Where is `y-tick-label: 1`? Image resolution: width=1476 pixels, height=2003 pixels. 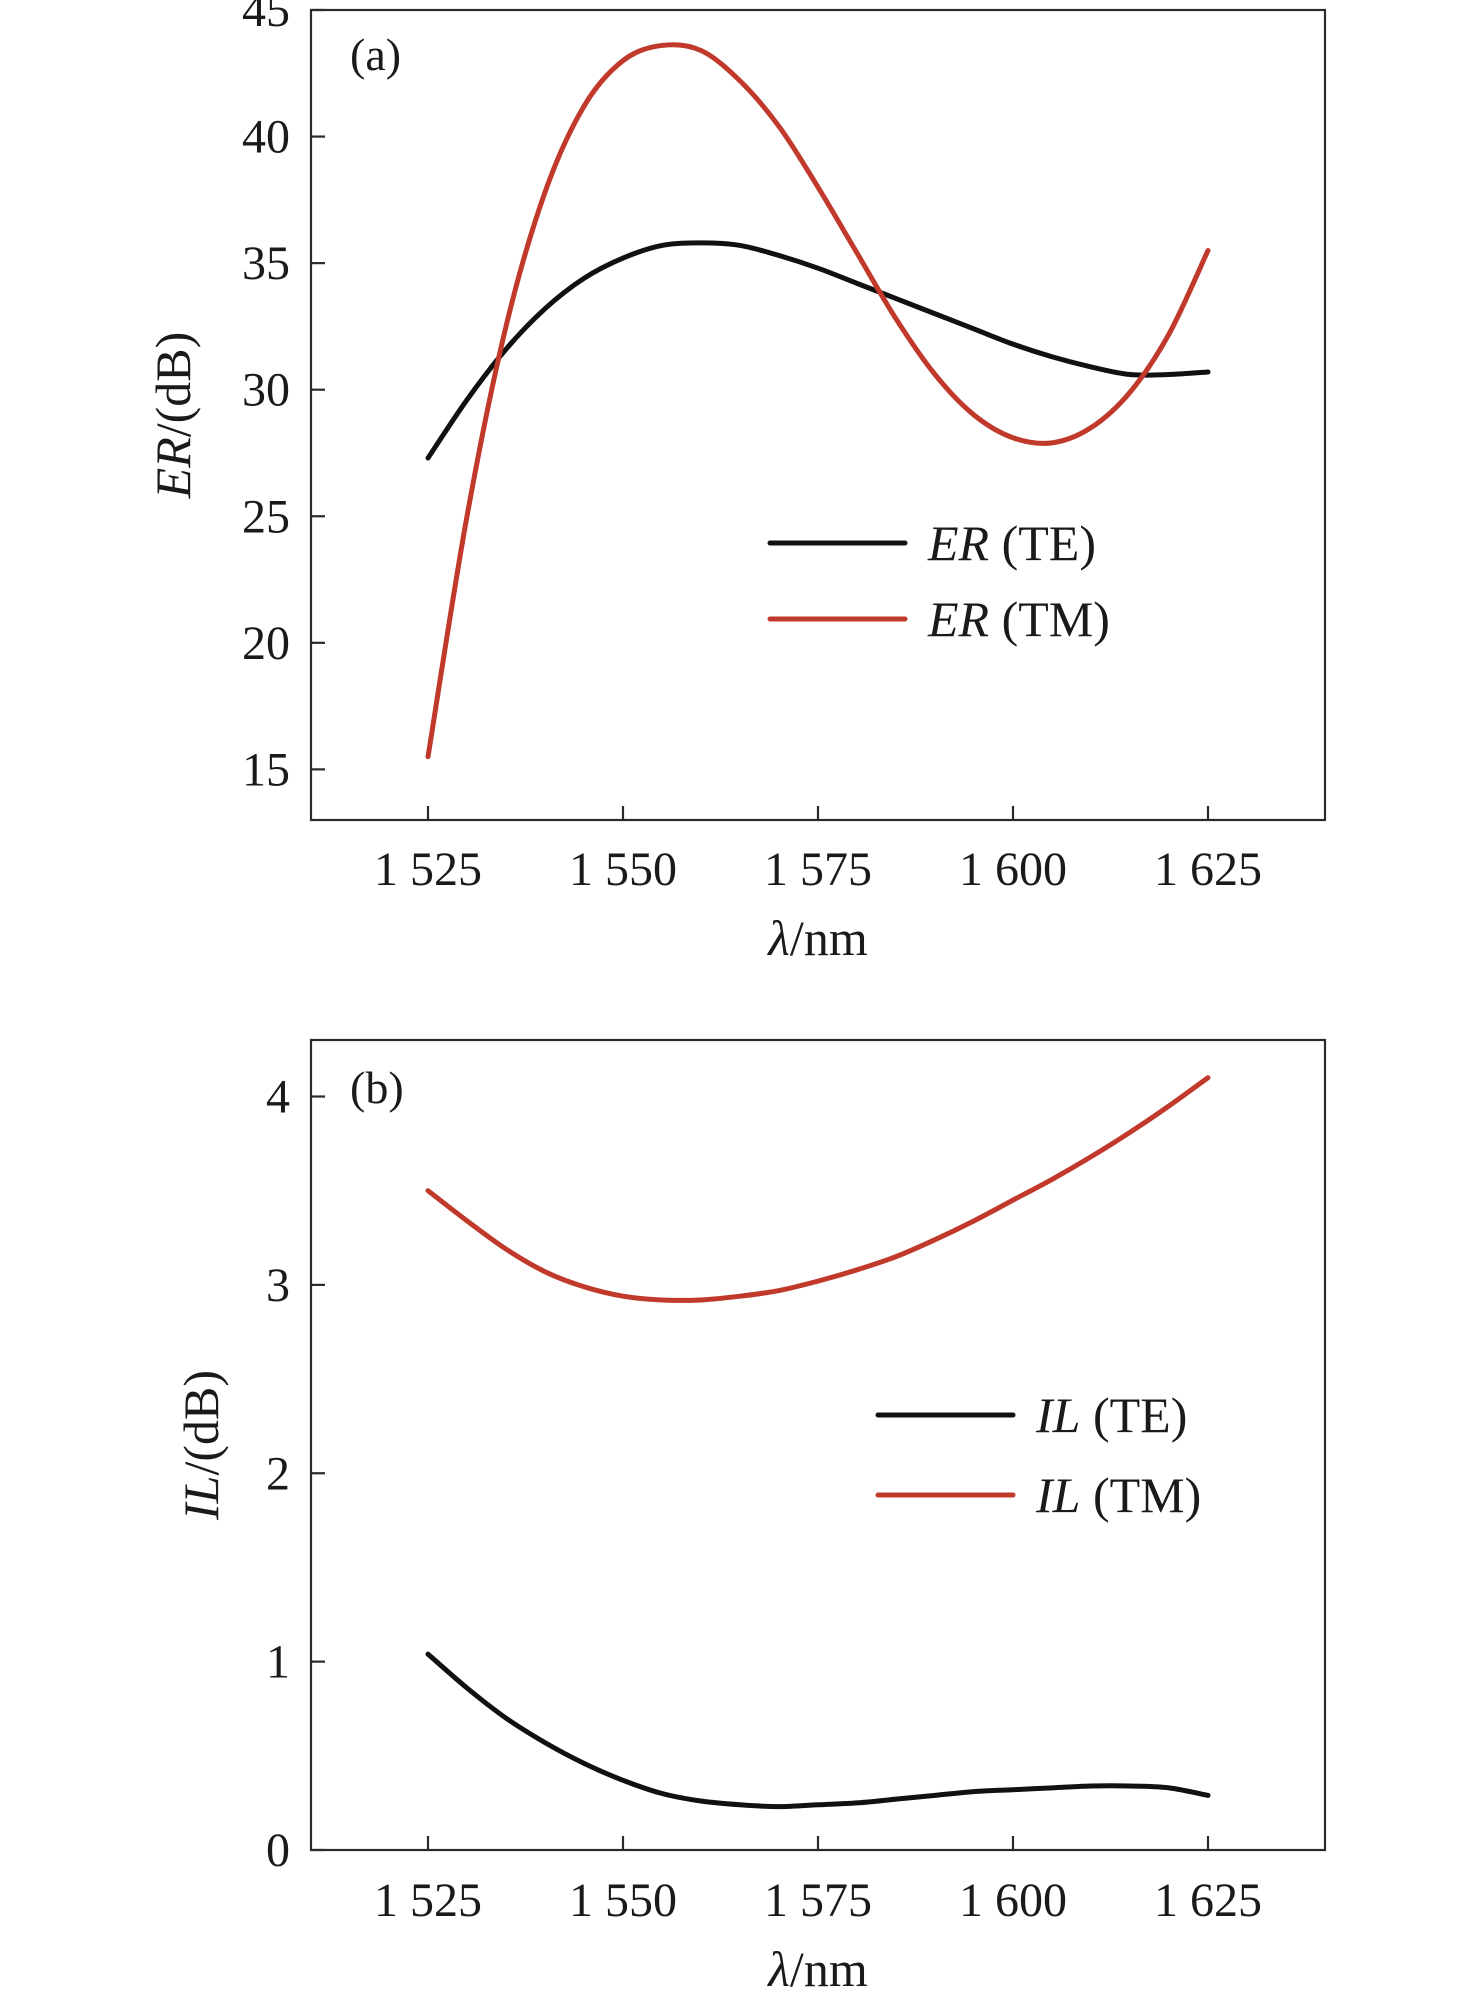 y-tick-label: 1 is located at coordinates (278, 1662).